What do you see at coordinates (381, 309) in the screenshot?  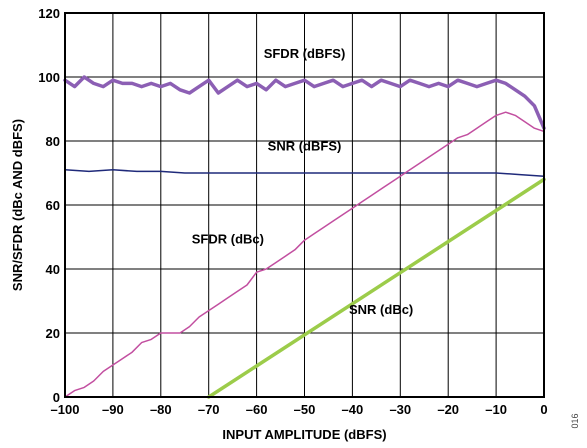 I see `series-label: SNR (dBc)` at bounding box center [381, 309].